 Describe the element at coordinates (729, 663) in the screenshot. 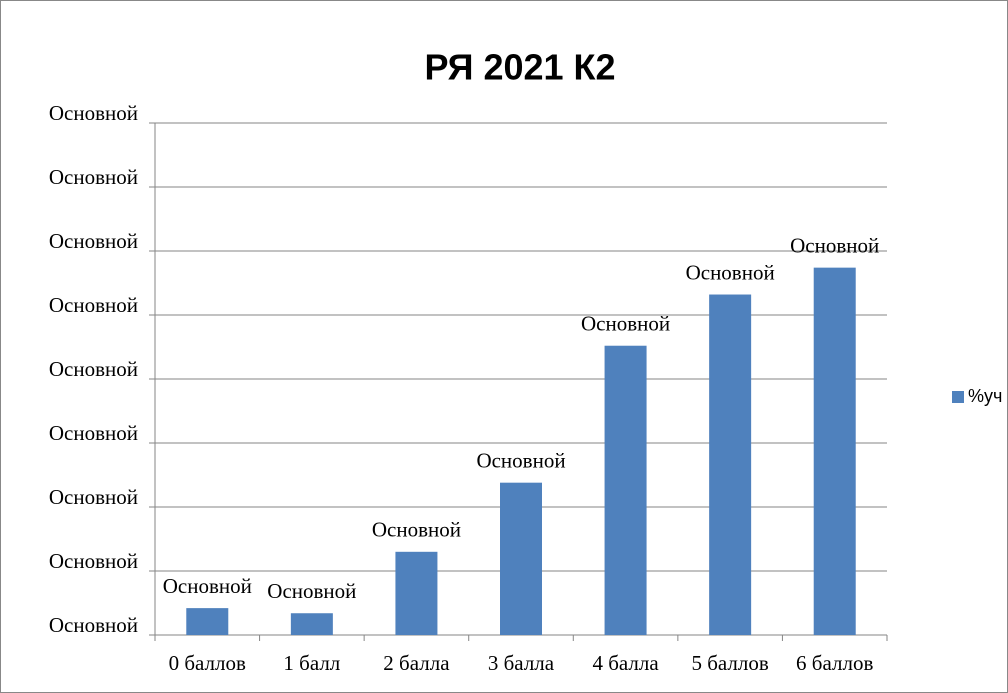

I see `x-tick-label: 5 баллов` at that location.